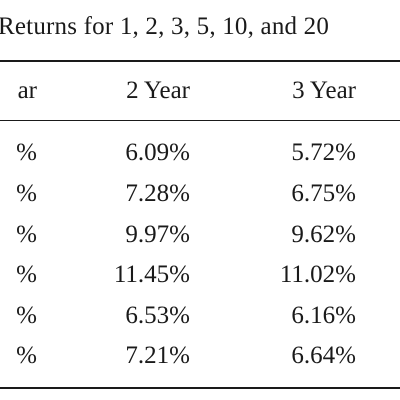  What do you see at coordinates (323, 193) in the screenshot?
I see `table-cell: 6.75%` at bounding box center [323, 193].